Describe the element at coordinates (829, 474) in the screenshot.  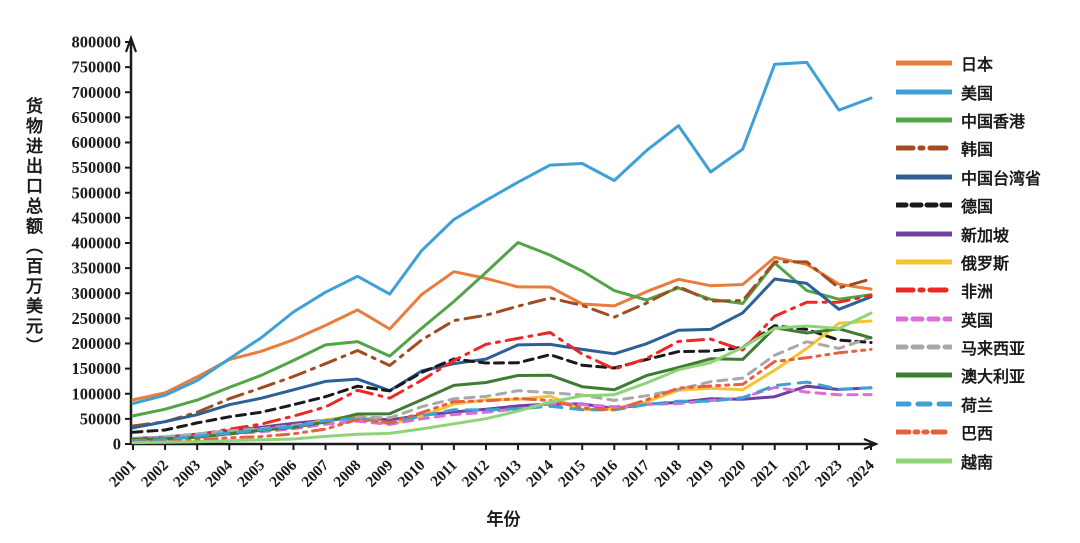
I see `x-tick-label: 2023` at that location.